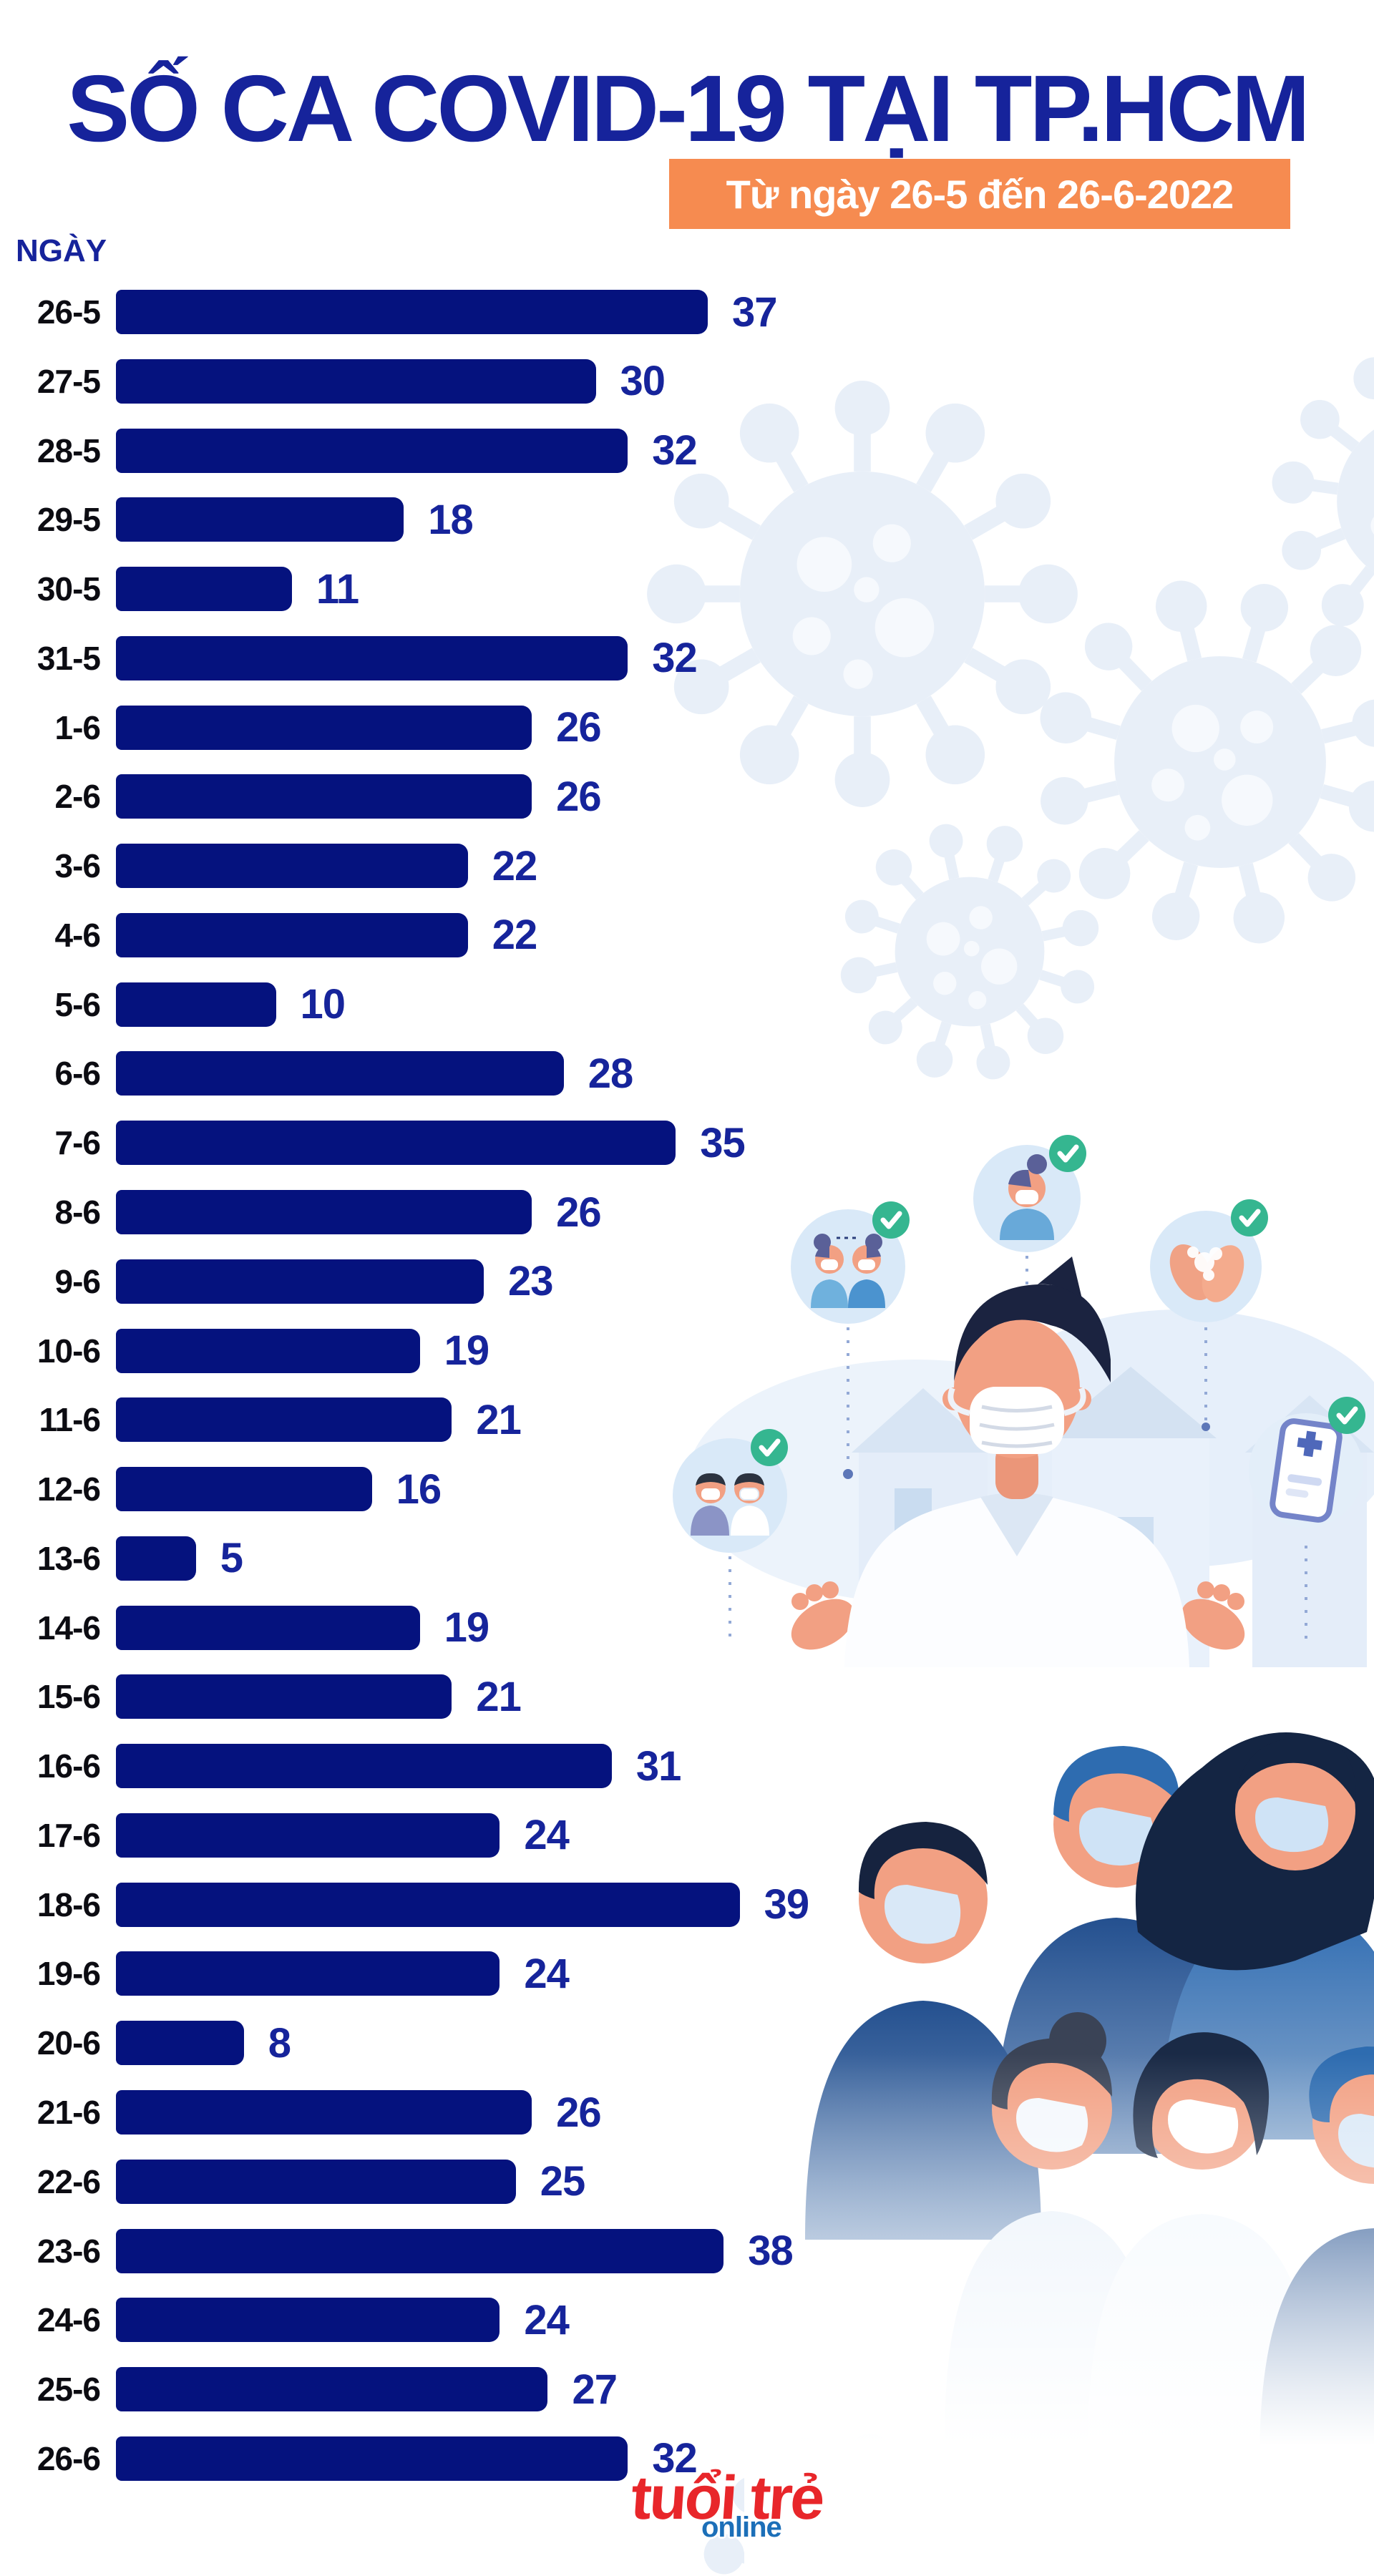 The width and height of the screenshot is (1374, 2576). I want to click on chart-row: 16-6 31, so click(341, 1766).